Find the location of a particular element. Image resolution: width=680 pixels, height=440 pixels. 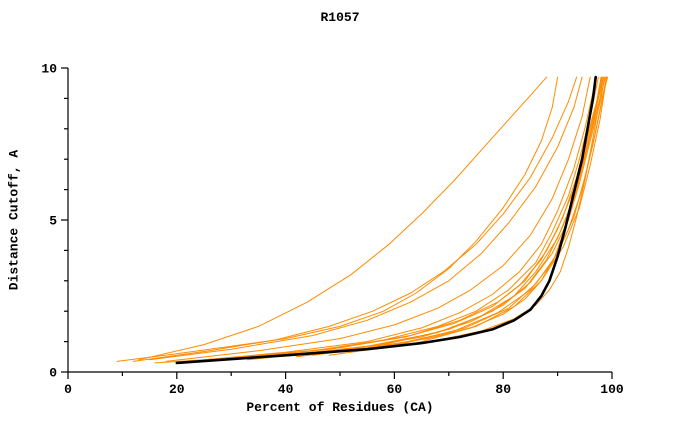

x-tick-label: 100 is located at coordinates (612, 389).